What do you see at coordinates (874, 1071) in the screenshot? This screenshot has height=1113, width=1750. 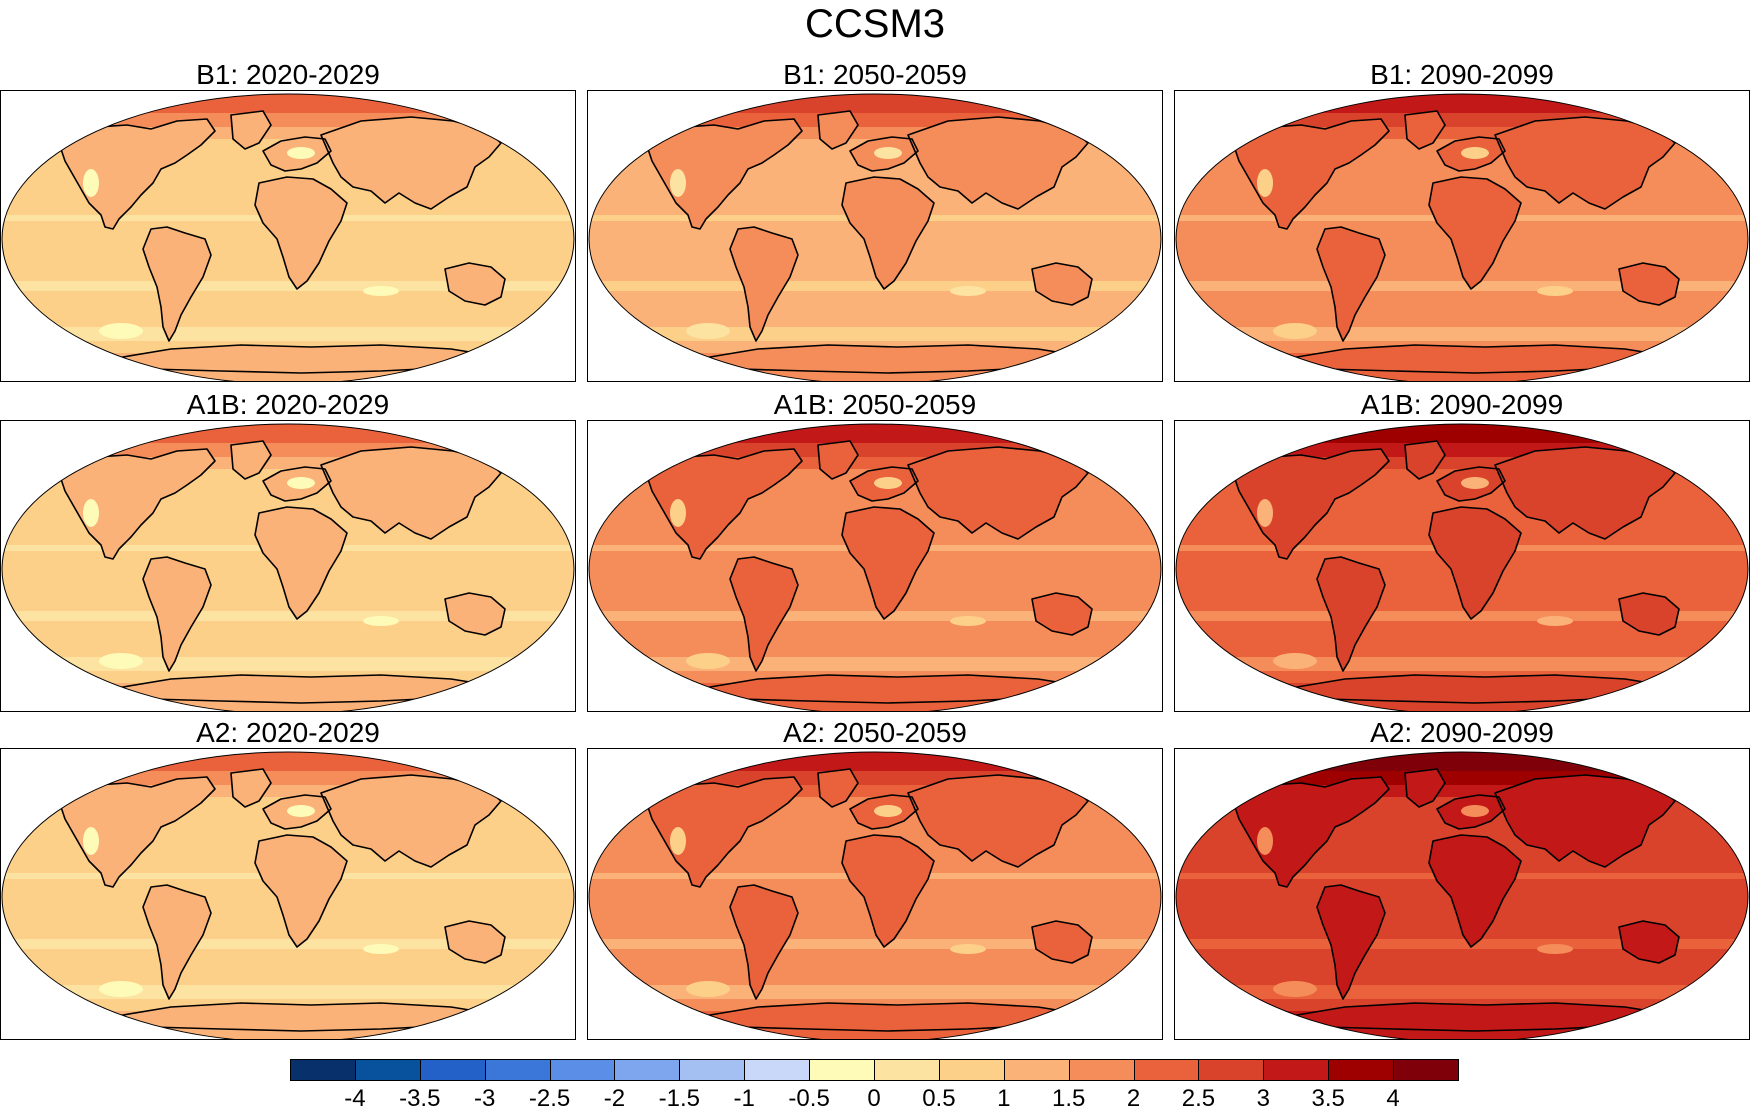 I see `colorbar` at bounding box center [874, 1071].